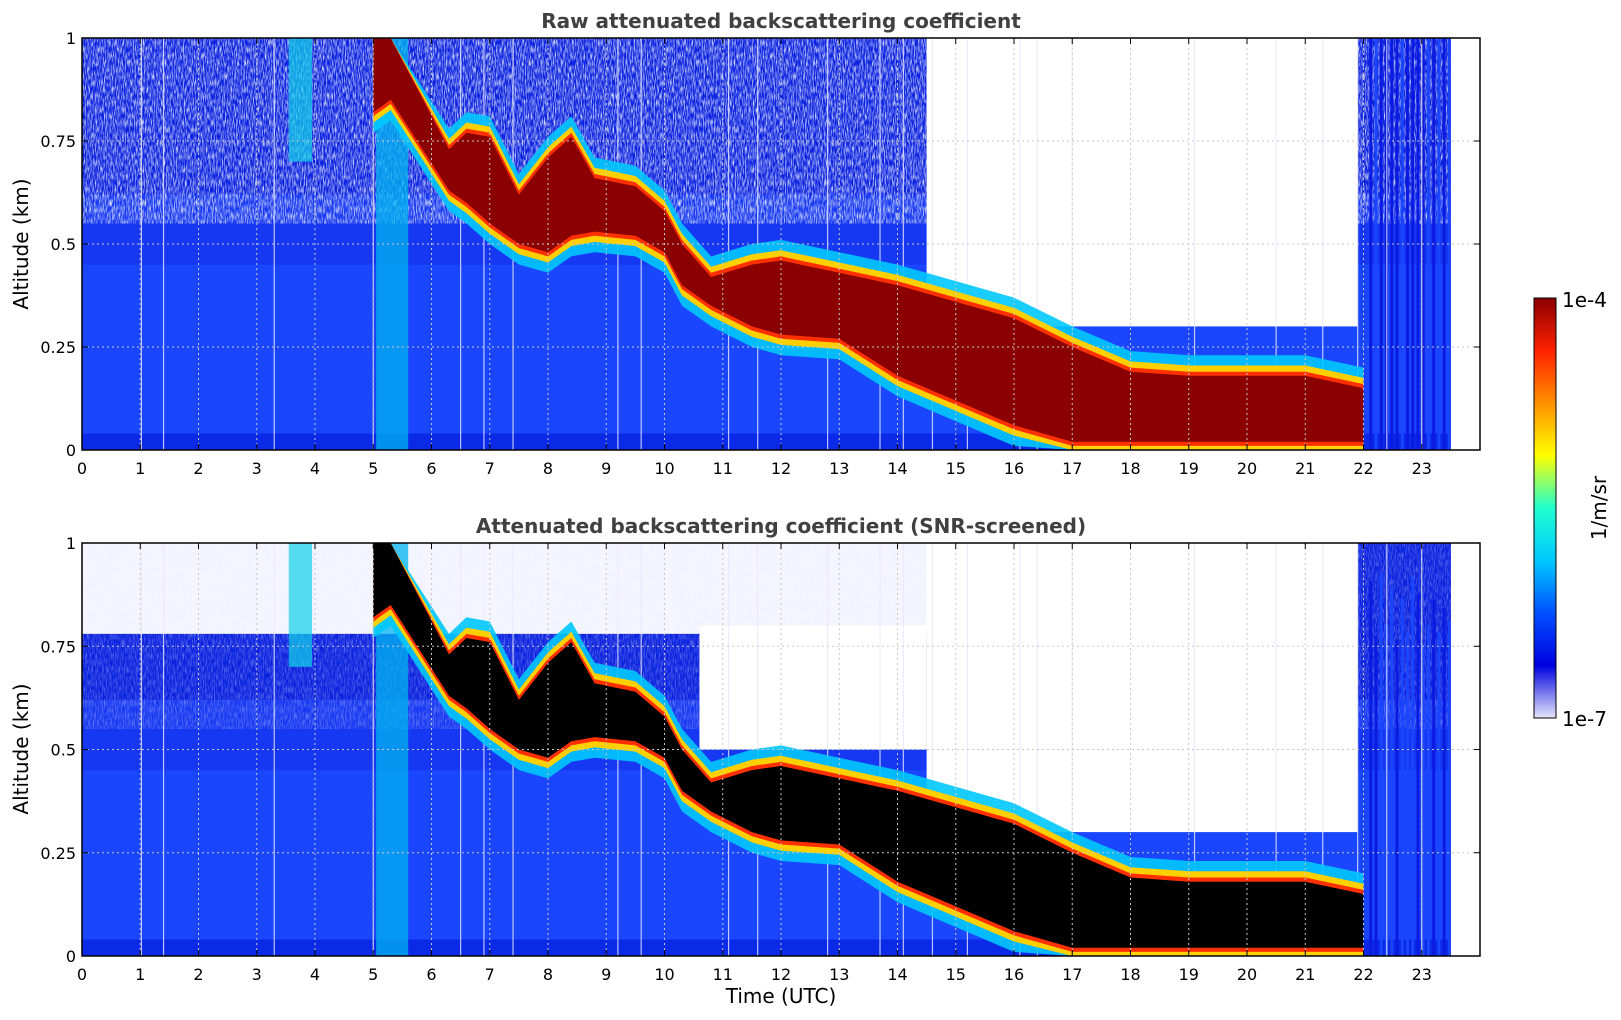 The width and height of the screenshot is (1621, 1020). What do you see at coordinates (1572, 509) in the screenshot?
I see `colorbar: 1e-4 1e-7 1/m/sr` at bounding box center [1572, 509].